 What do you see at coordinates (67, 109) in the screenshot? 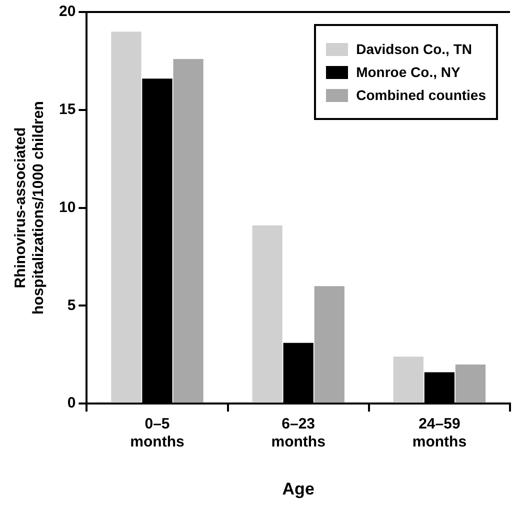
I see `y-tick-label: 15` at bounding box center [67, 109].